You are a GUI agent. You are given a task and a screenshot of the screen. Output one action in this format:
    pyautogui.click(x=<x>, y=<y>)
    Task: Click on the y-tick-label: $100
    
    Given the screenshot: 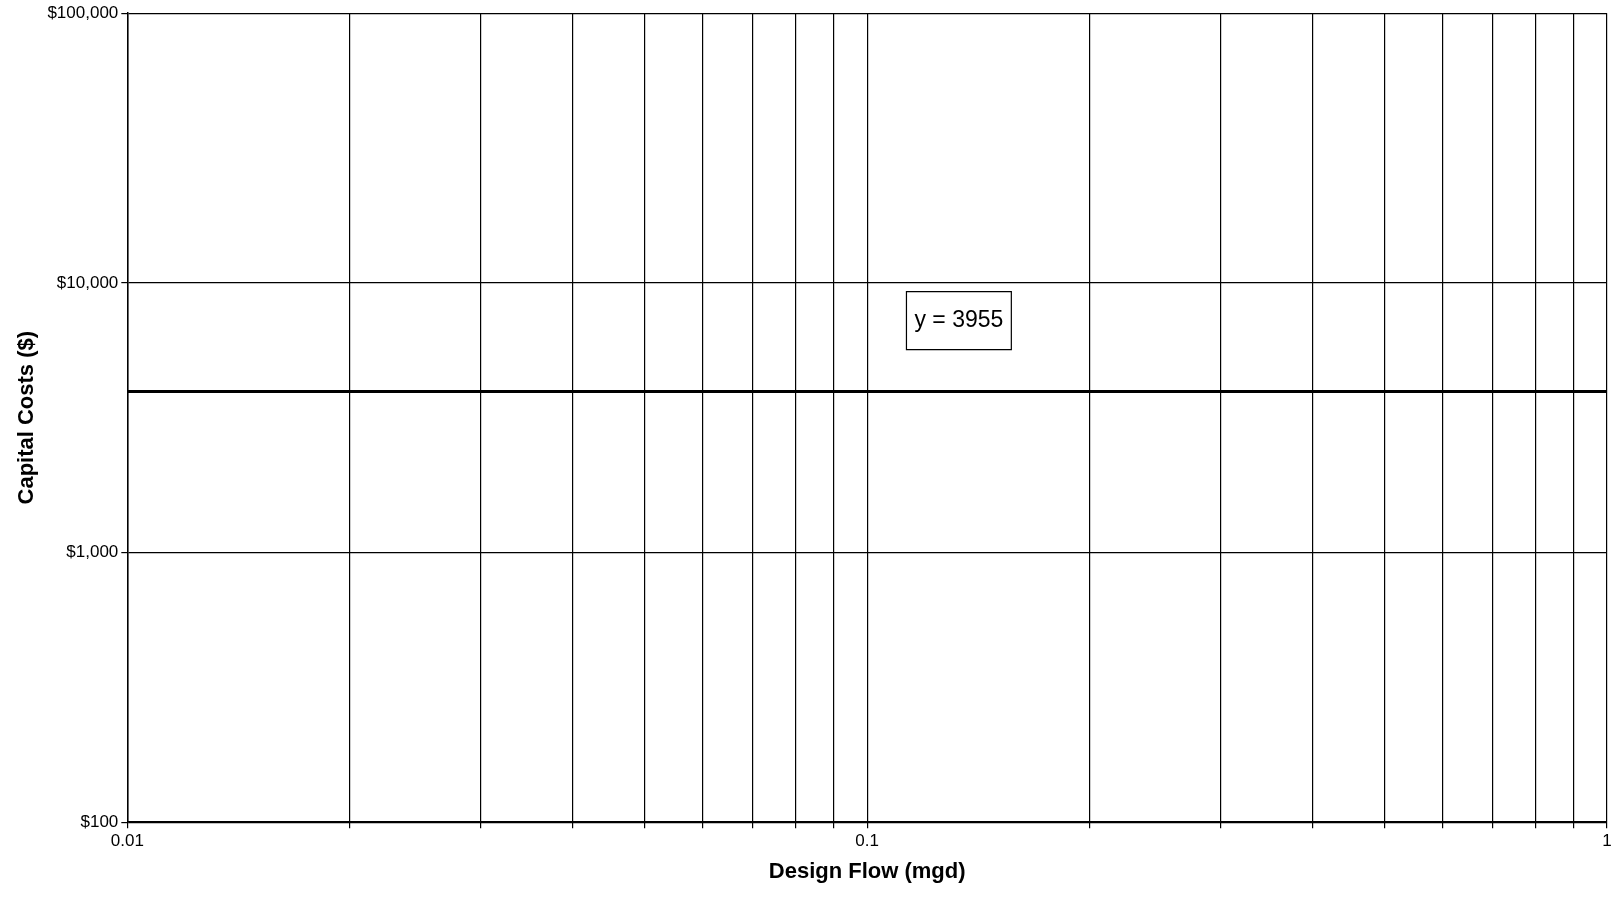 What is the action you would take?
    pyautogui.click(x=99, y=821)
    